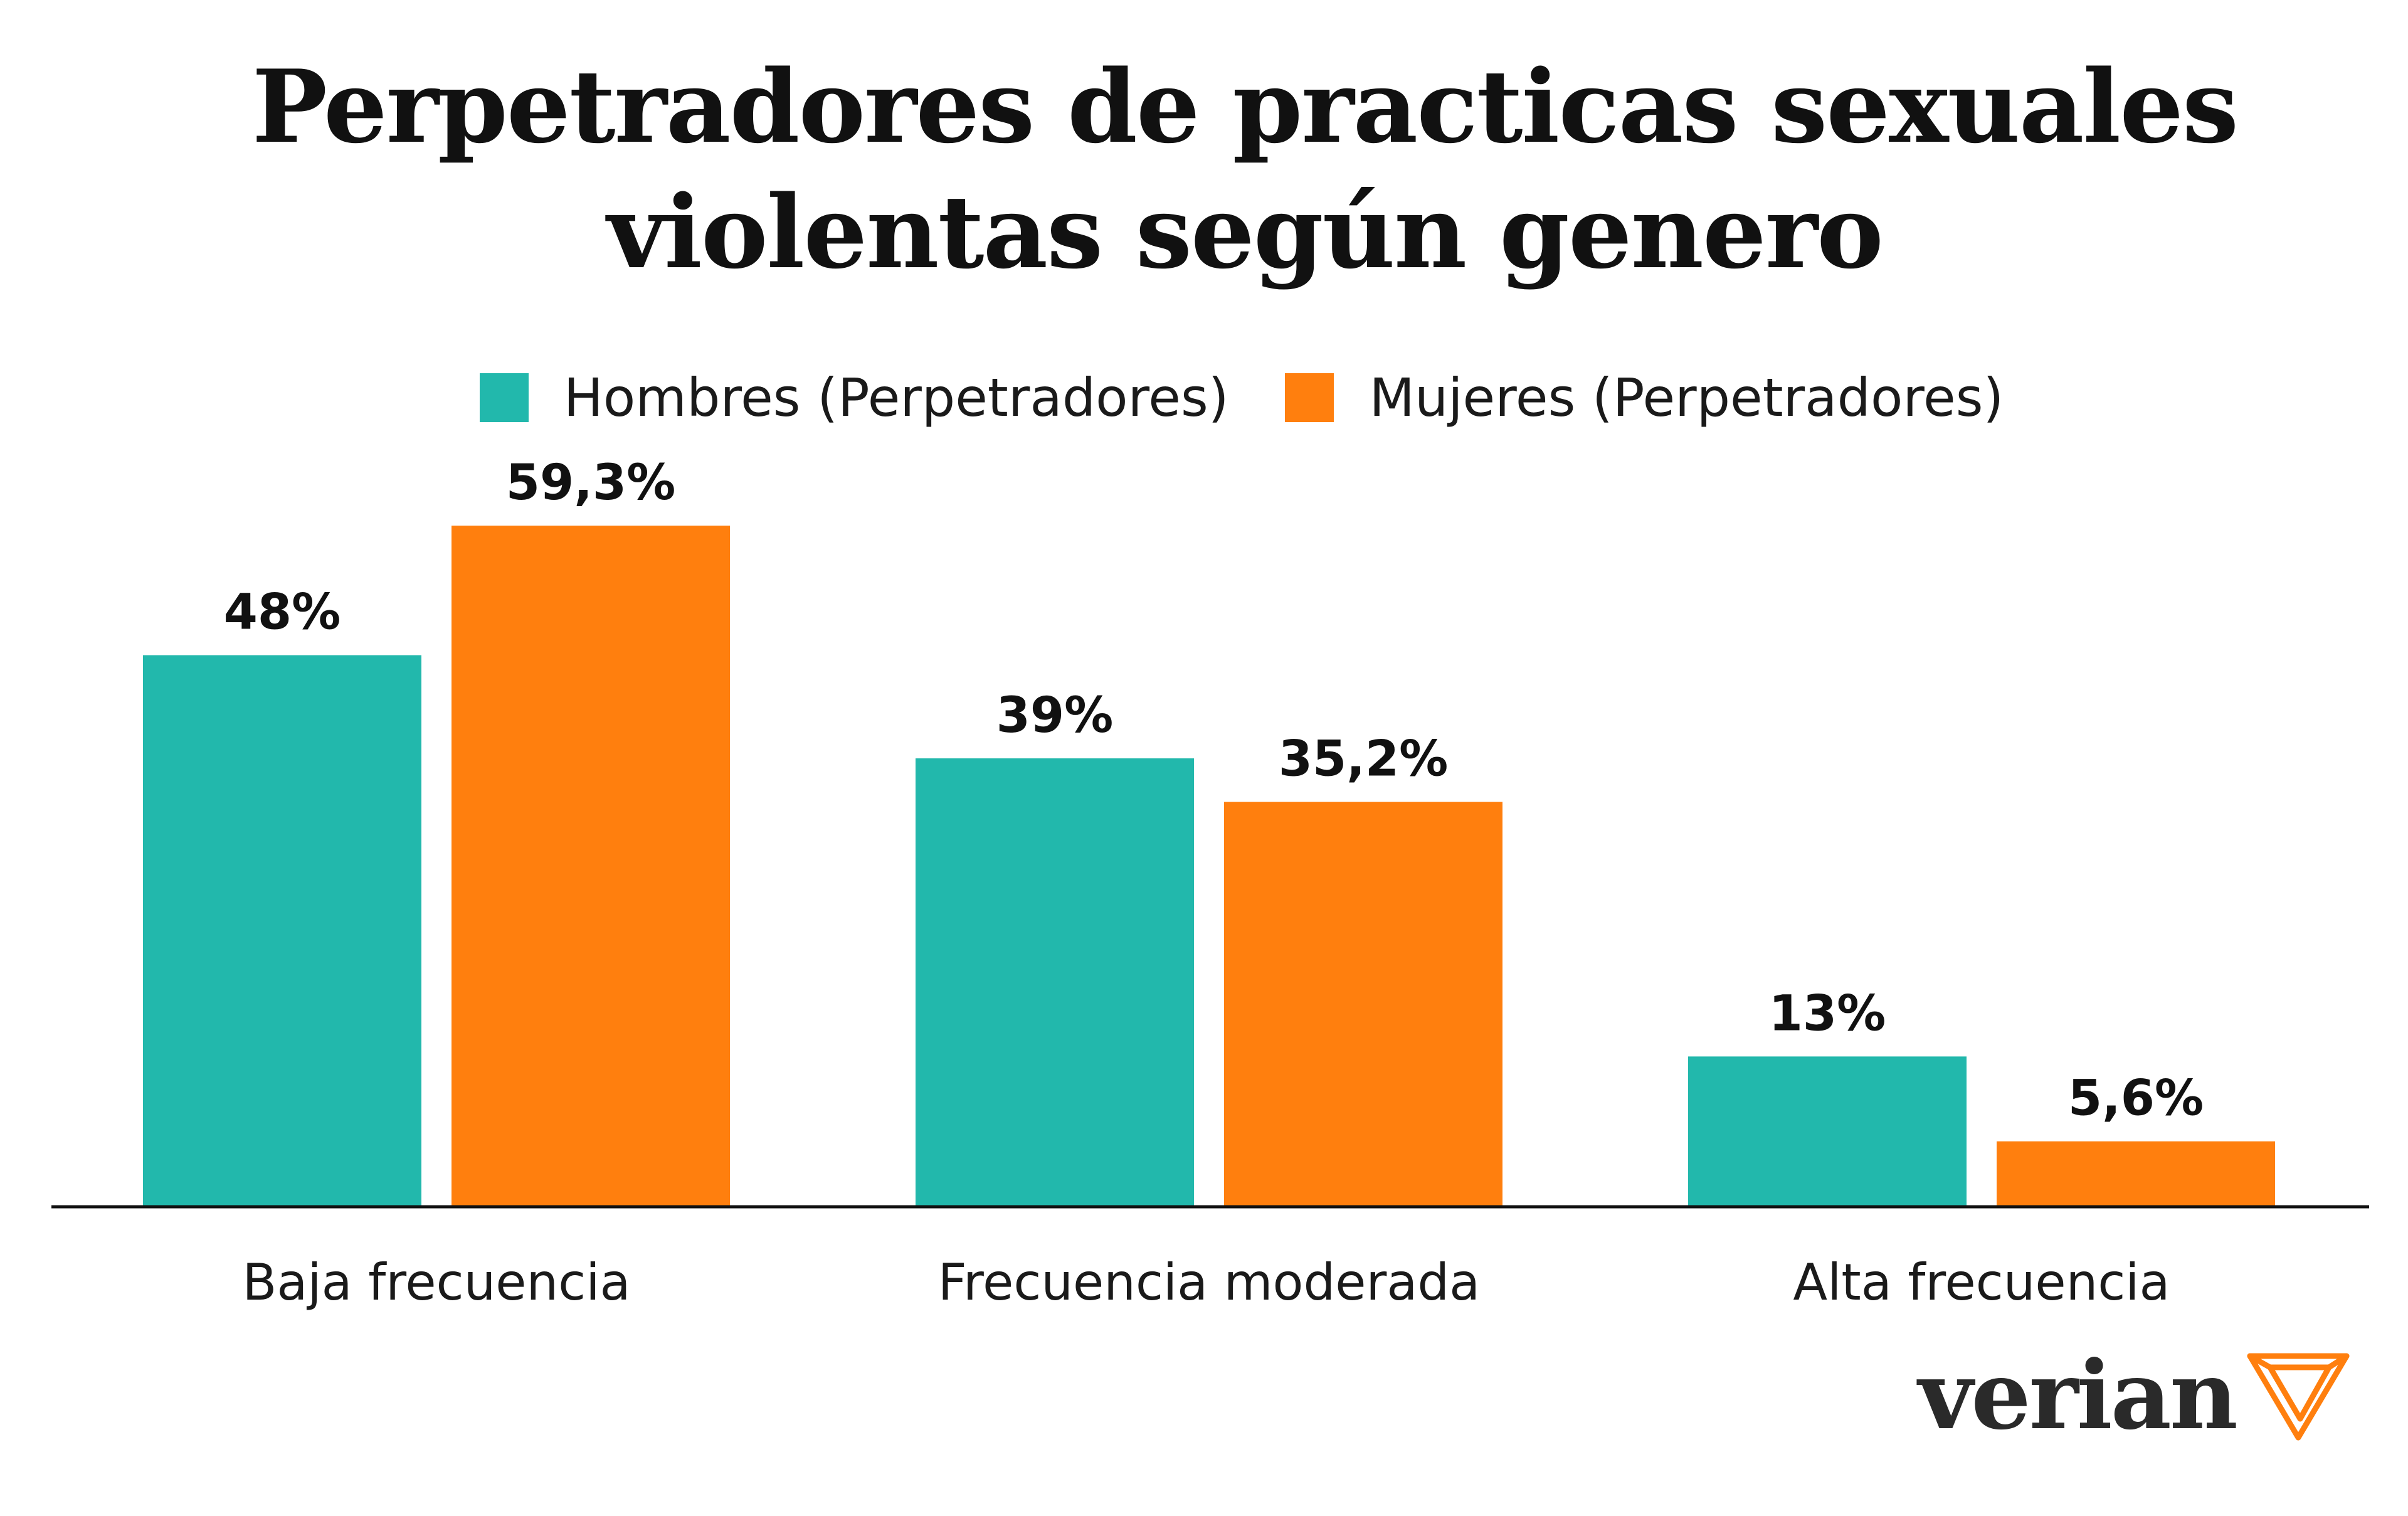 Image resolution: width=2408 pixels, height=1516 pixels. I want to click on verian-triangle-logo-icon, so click(2298, 1397).